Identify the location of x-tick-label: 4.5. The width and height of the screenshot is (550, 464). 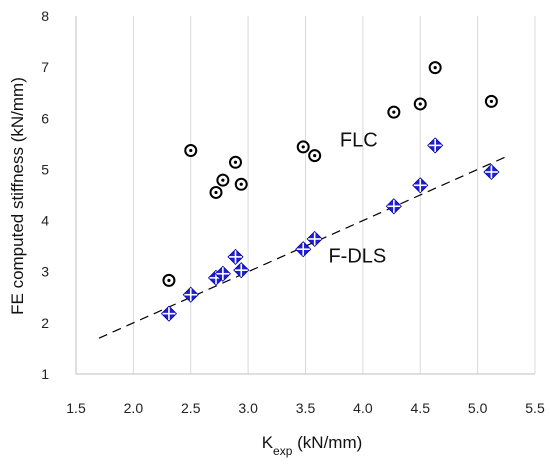
(421, 408).